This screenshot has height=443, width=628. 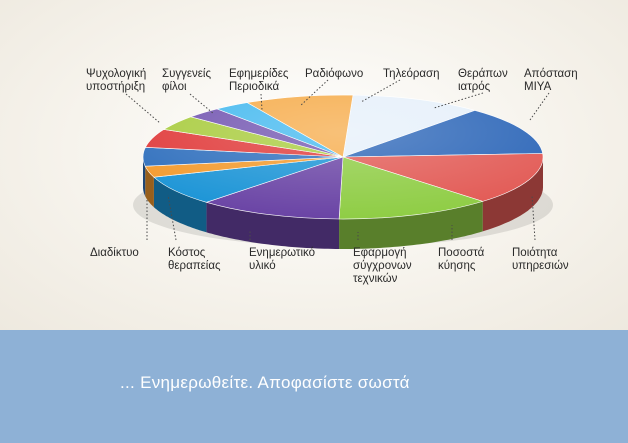 I want to click on label-pregnancy: Ποσοστά κύησης, so click(x=461, y=259).